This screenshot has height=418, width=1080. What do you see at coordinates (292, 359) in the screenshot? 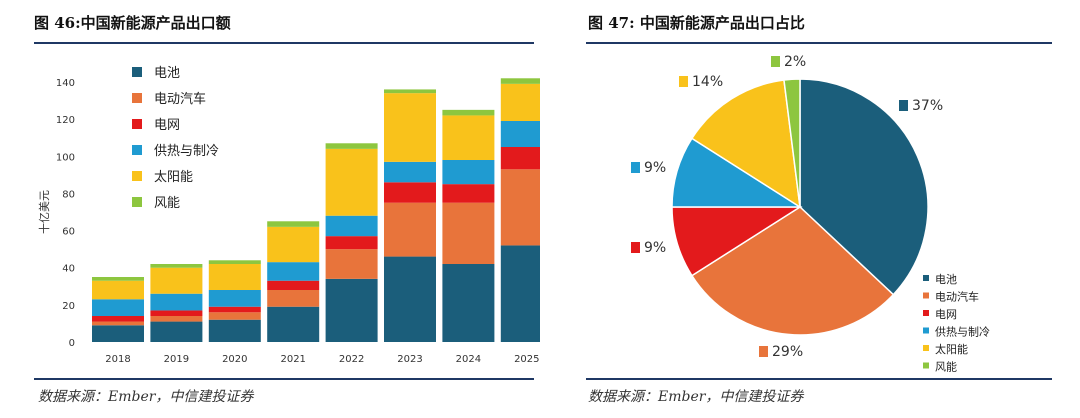
I see `x-tick-label: 2021` at bounding box center [292, 359].